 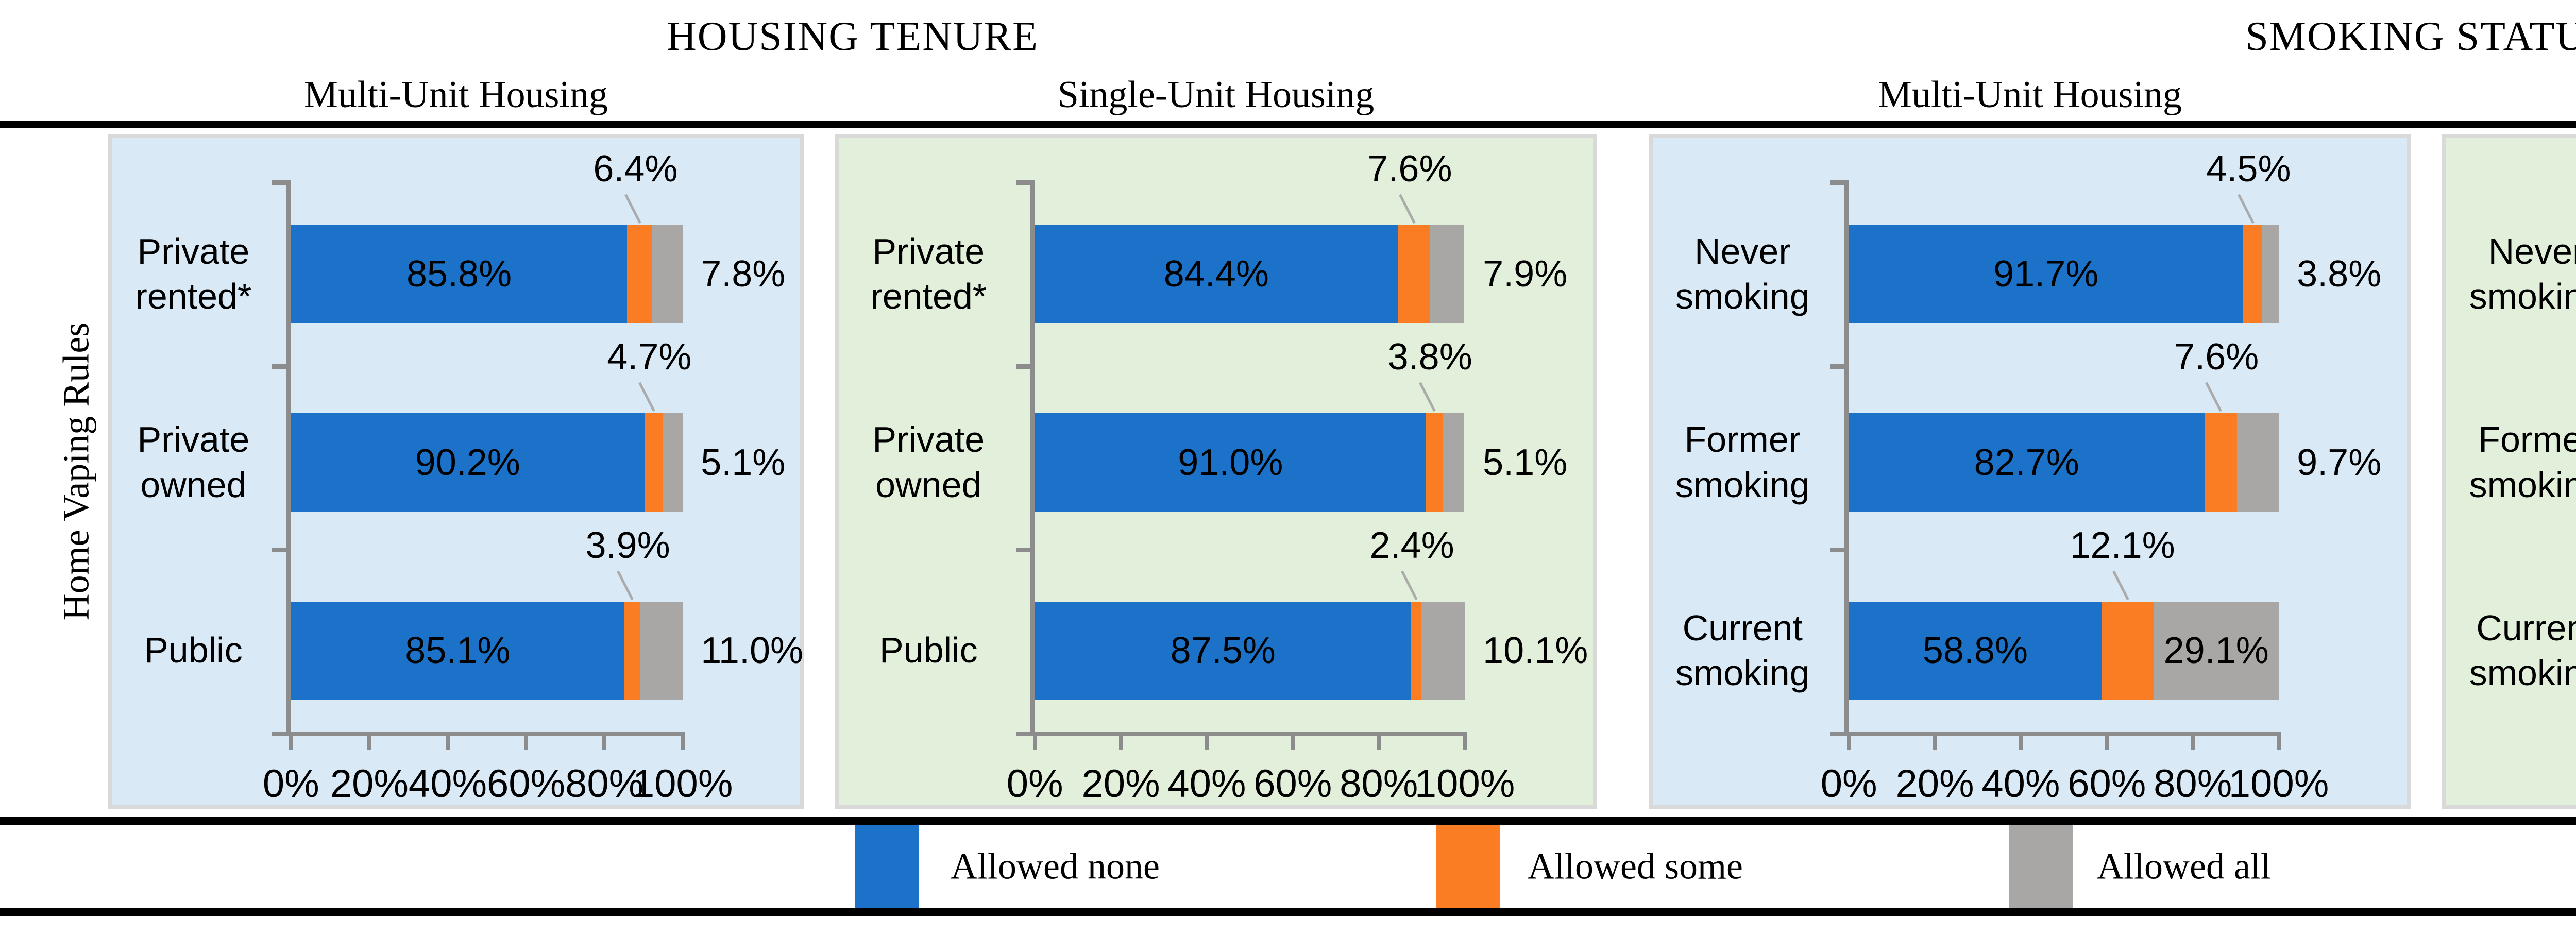 What do you see at coordinates (459, 274) in the screenshot?
I see `bar-segment-allowed-none: 85.8%` at bounding box center [459, 274].